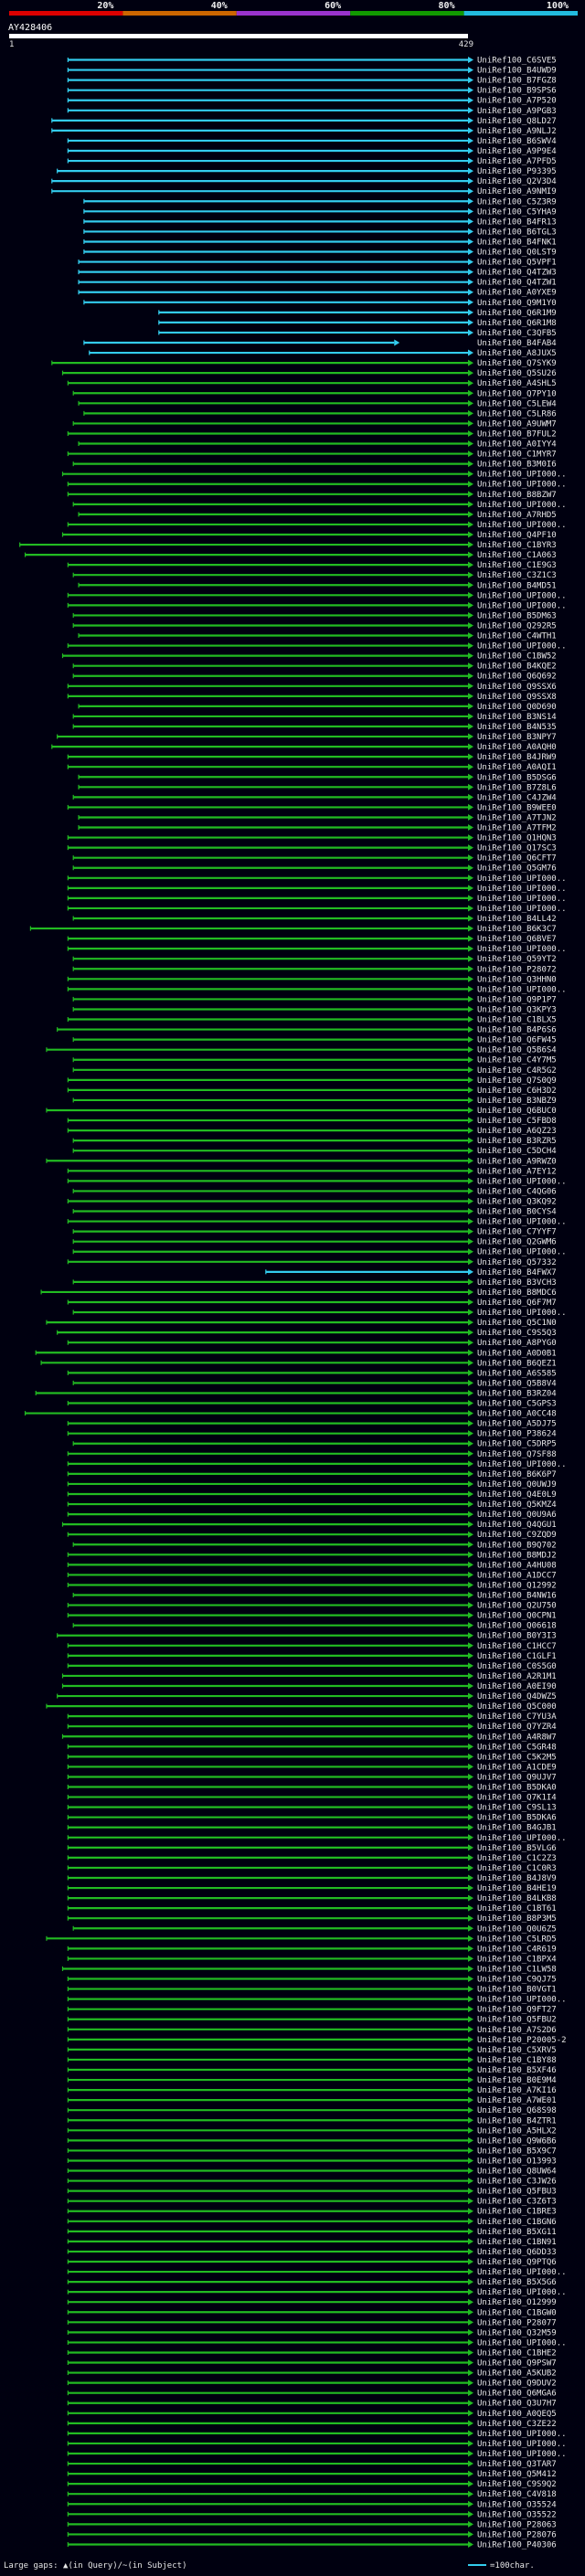  Describe the element at coordinates (517, 242) in the screenshot. I see `hit-label: UniRef100_B4FNK1` at that location.